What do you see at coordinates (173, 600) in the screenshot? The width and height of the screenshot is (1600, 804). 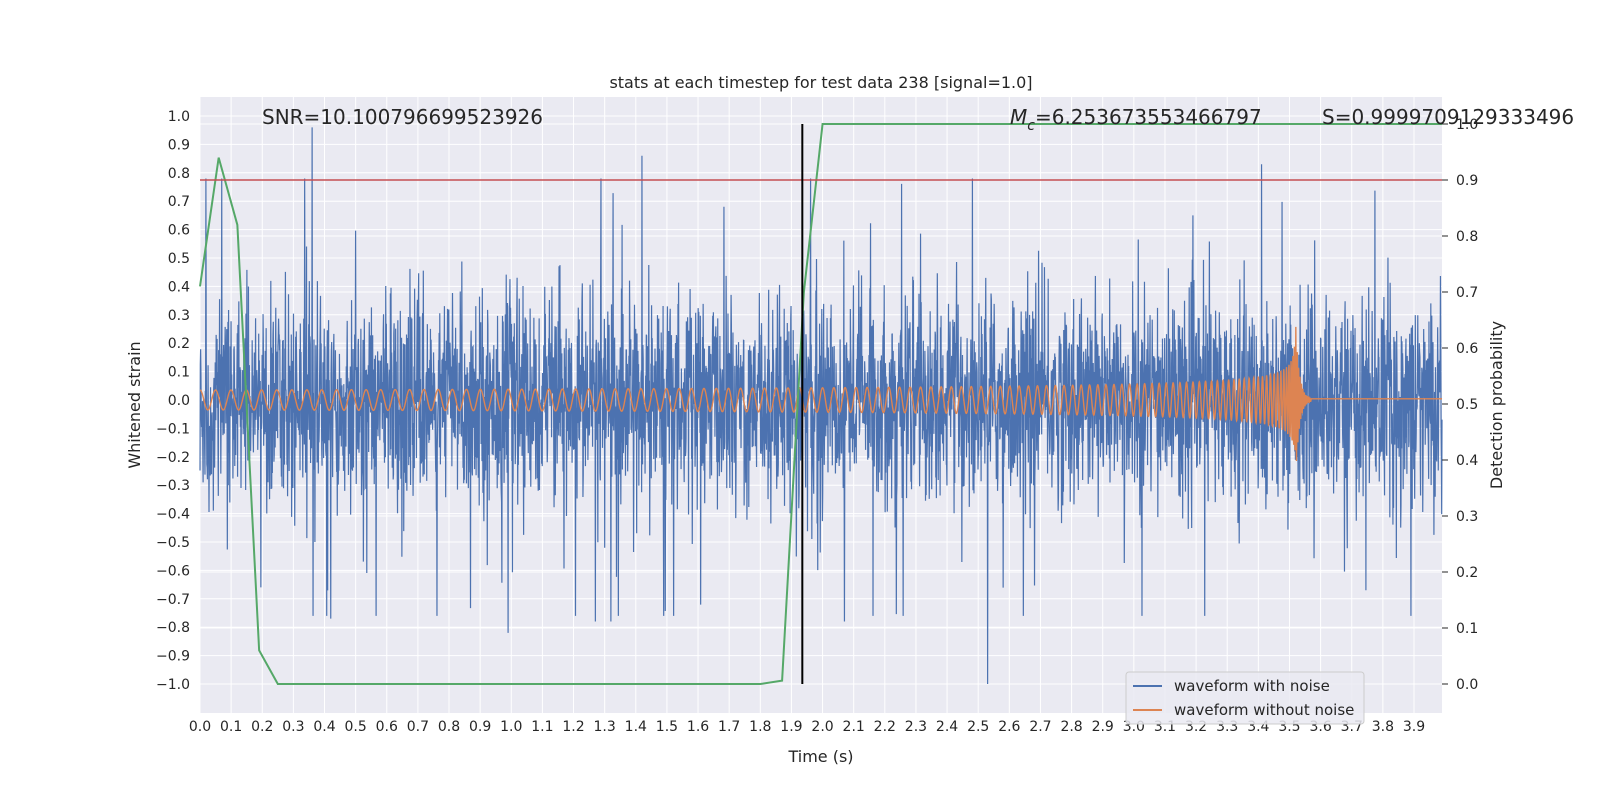 I see `y-tick-label-left: −0.7` at bounding box center [173, 600].